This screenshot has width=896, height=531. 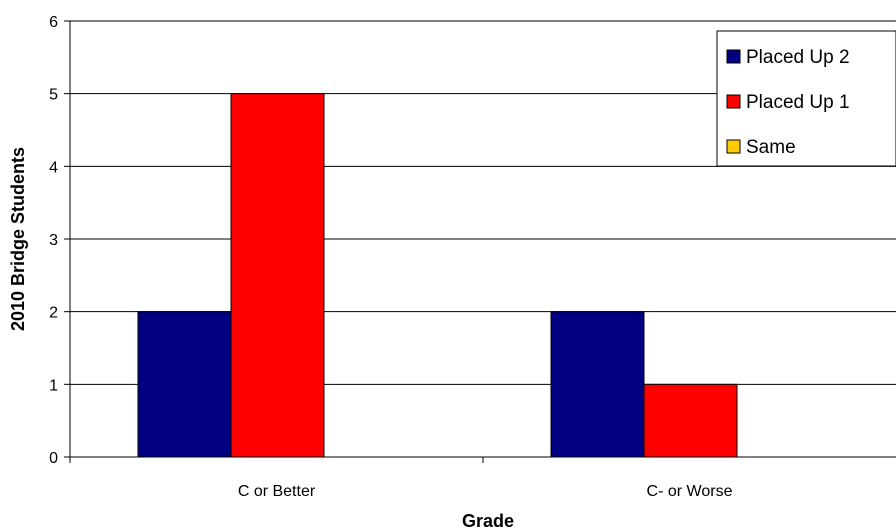 I want to click on y-axis-title: 2010 Bridge Students, so click(x=18, y=239).